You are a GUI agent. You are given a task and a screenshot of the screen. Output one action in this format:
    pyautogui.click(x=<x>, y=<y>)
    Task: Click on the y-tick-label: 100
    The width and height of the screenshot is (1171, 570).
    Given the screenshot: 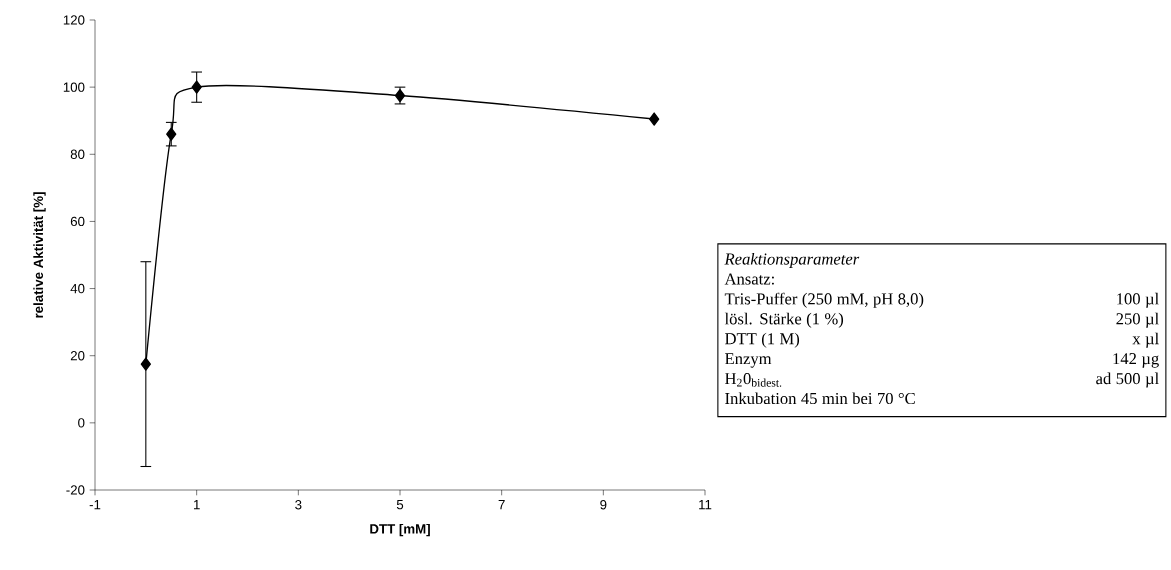 What is the action you would take?
    pyautogui.click(x=74, y=87)
    